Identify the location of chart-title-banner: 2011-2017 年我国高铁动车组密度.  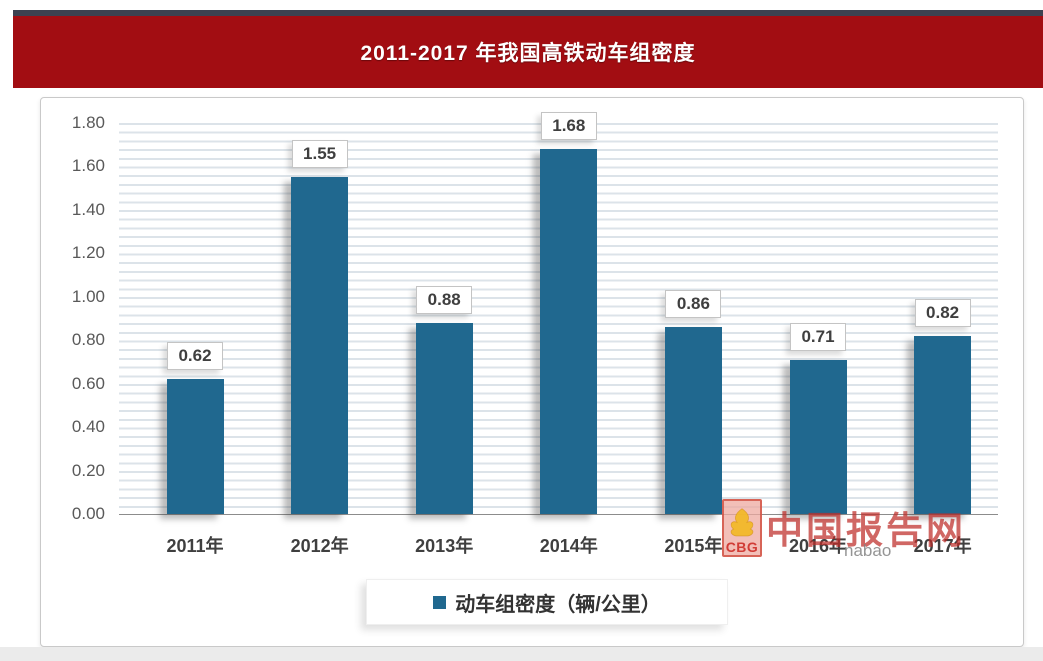
(528, 52).